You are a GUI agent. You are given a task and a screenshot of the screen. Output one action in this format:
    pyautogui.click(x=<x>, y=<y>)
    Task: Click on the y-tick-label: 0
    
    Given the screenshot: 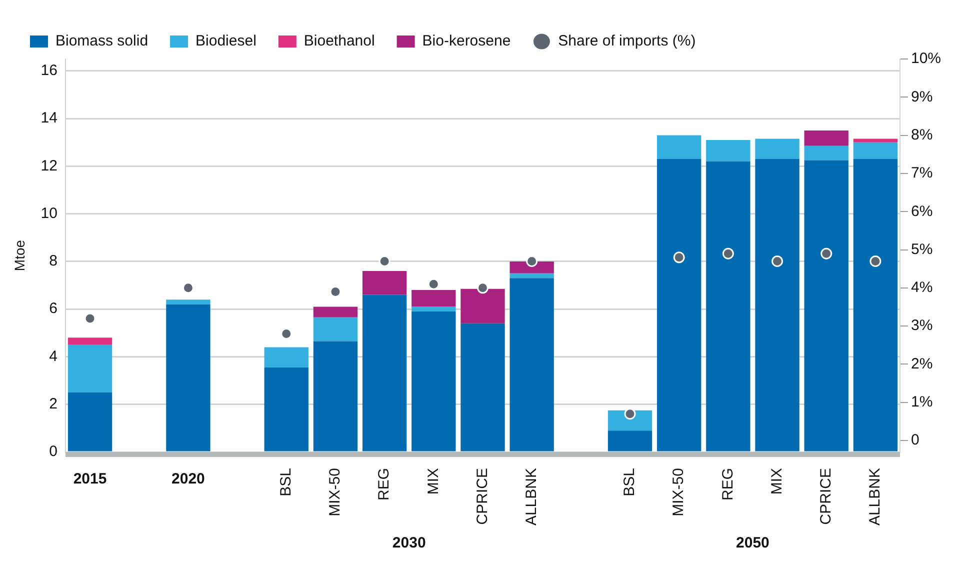 What is the action you would take?
    pyautogui.click(x=53, y=451)
    